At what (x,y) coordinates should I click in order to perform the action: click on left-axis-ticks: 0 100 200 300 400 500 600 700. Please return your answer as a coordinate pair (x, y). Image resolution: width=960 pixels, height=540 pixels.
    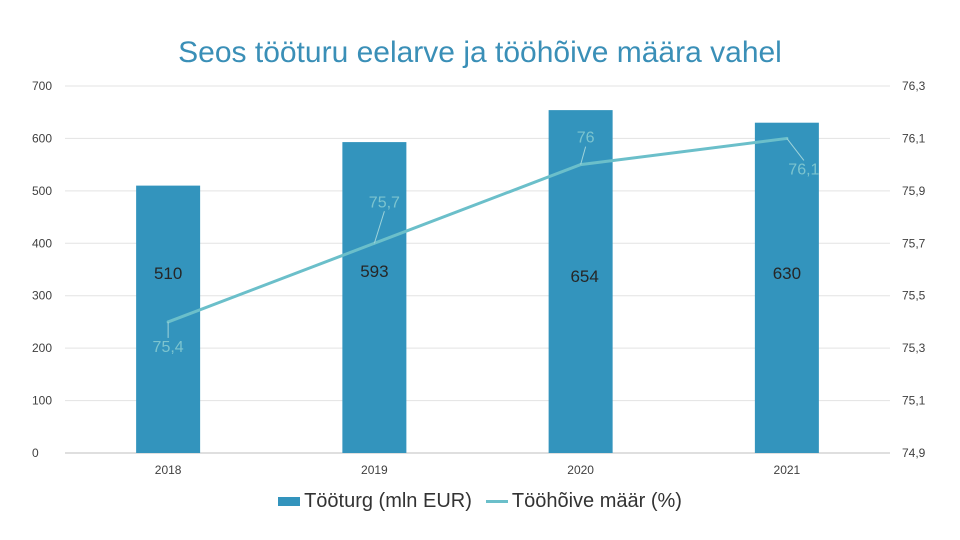
    Looking at the image, I should click on (42, 269).